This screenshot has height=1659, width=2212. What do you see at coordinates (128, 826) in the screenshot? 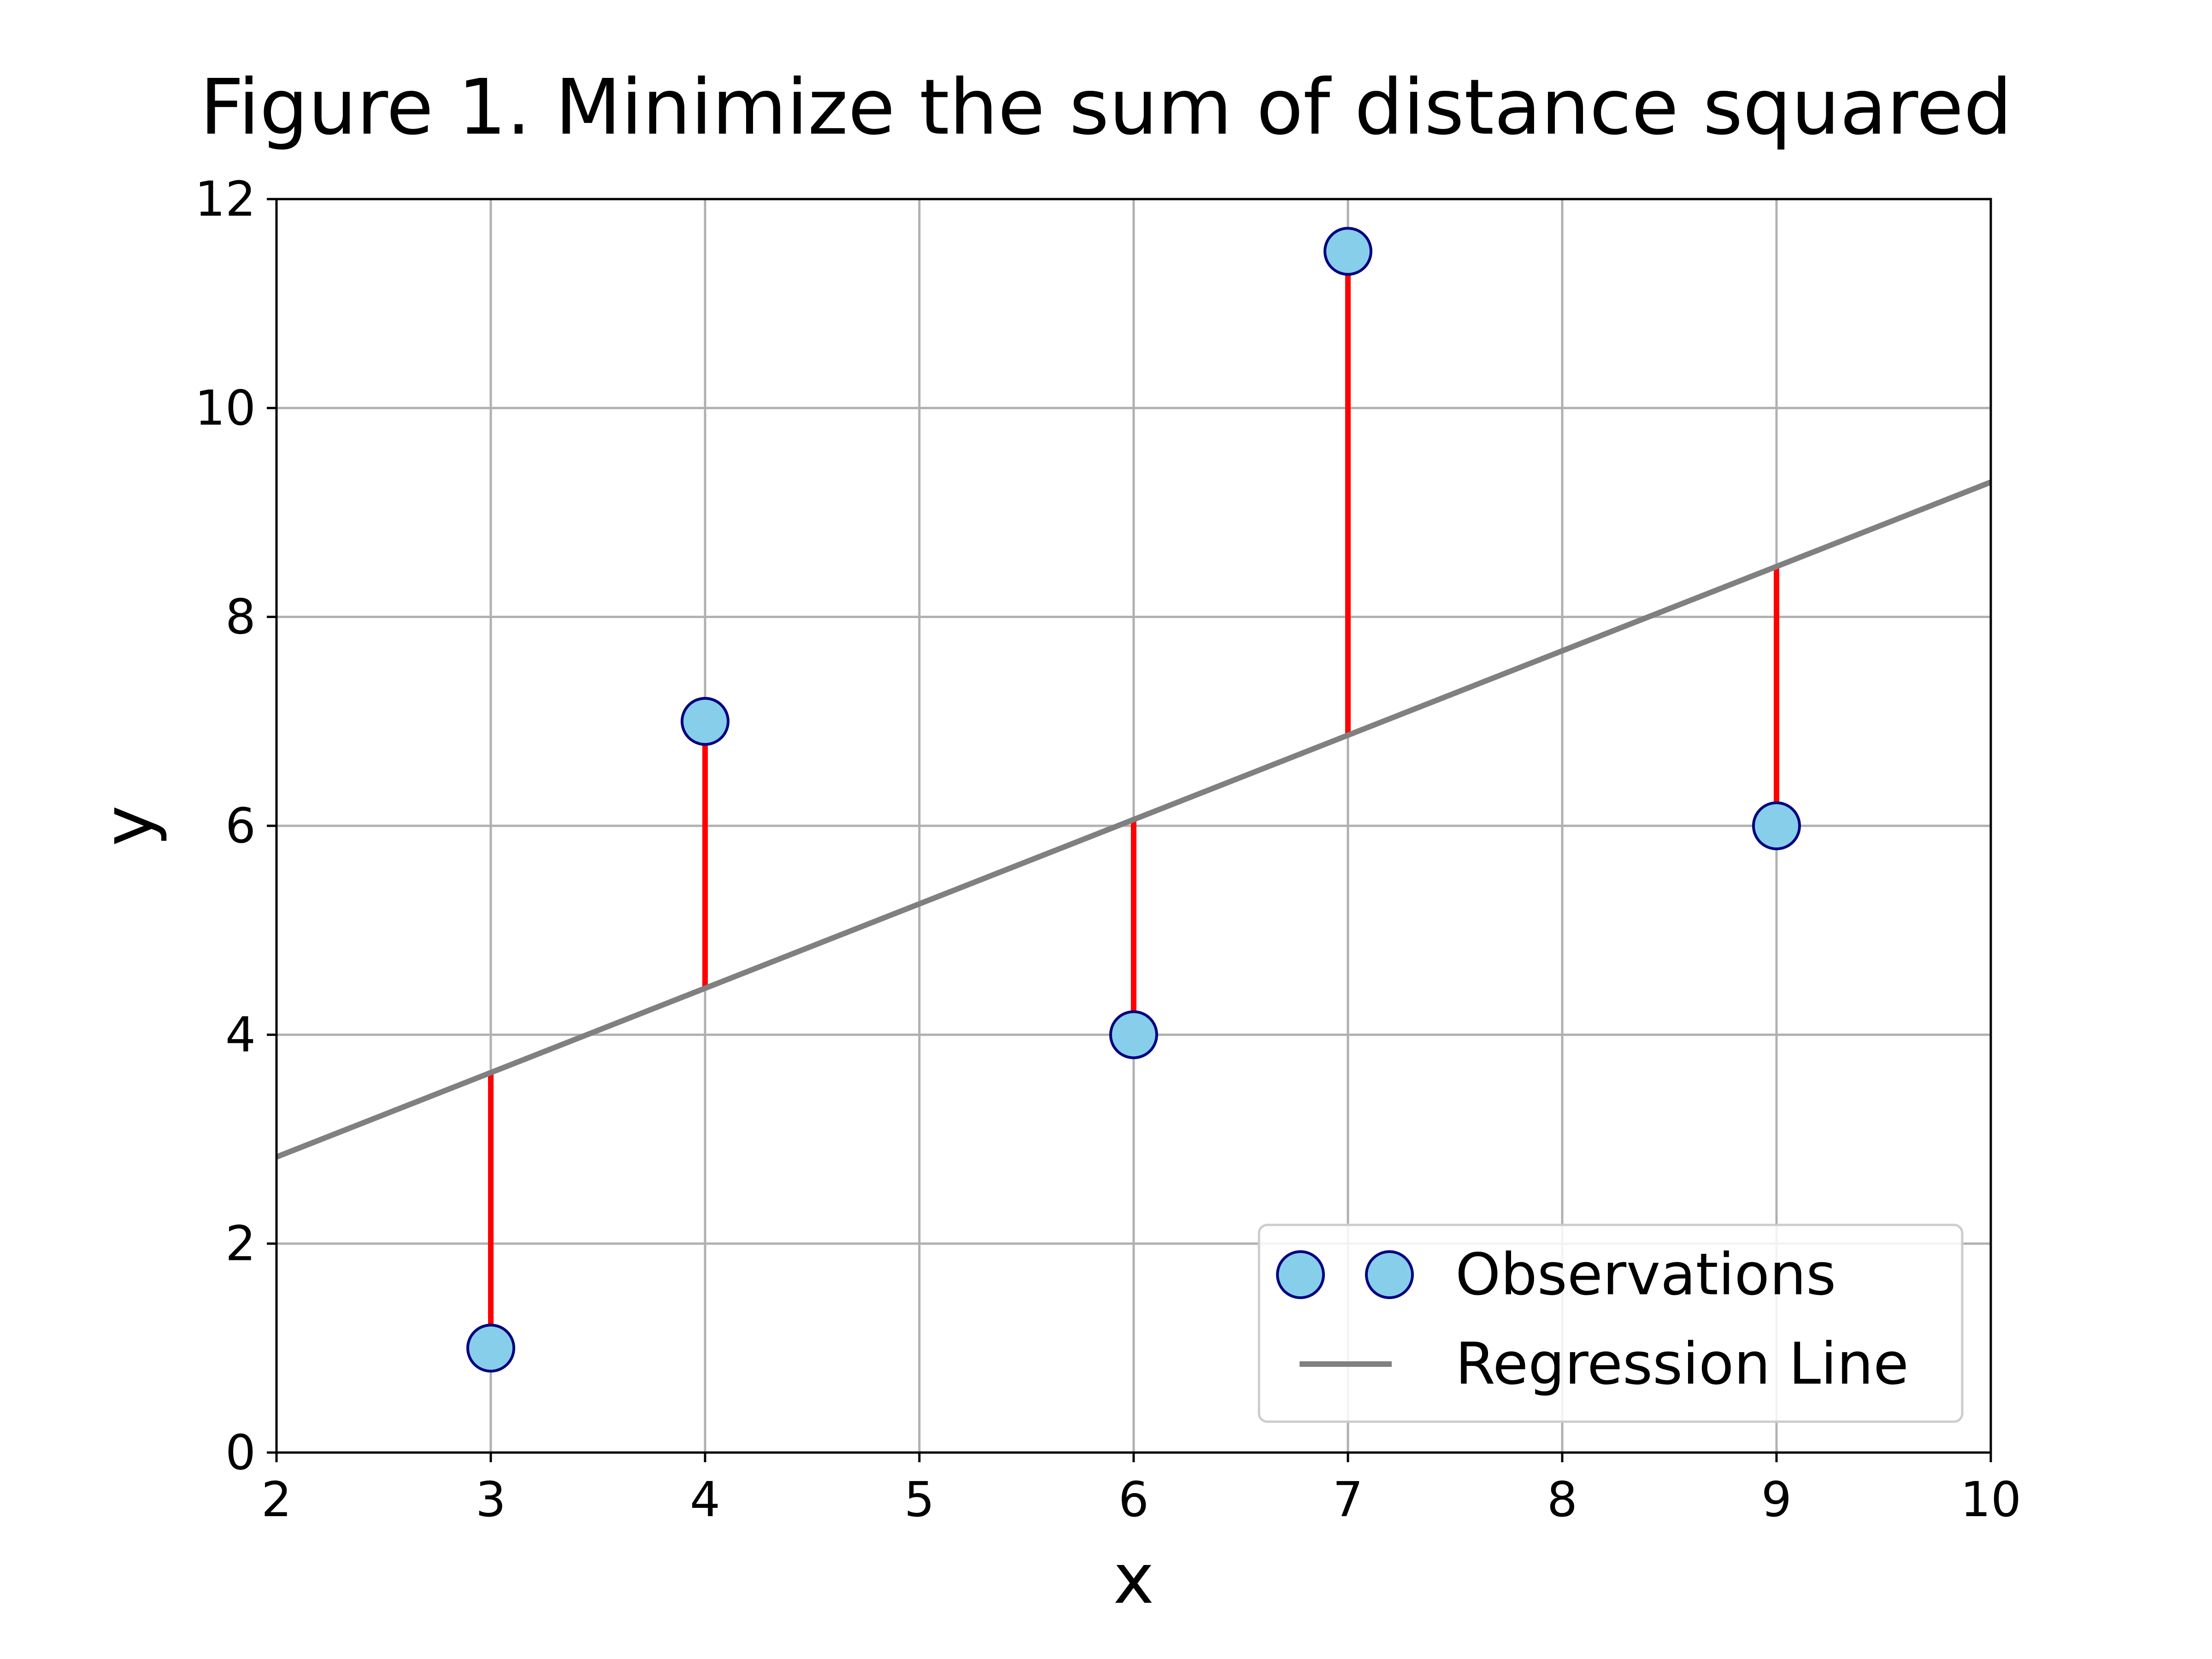
I see `y-axis-label: y` at bounding box center [128, 826].